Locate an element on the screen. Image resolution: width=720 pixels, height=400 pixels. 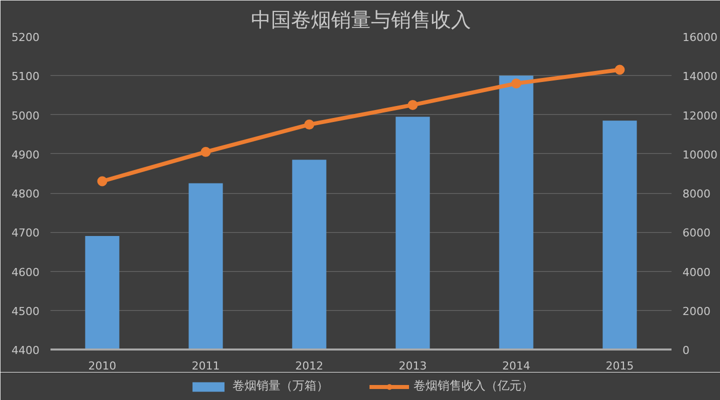
y2-tick-label: 12000 is located at coordinates (700, 115).